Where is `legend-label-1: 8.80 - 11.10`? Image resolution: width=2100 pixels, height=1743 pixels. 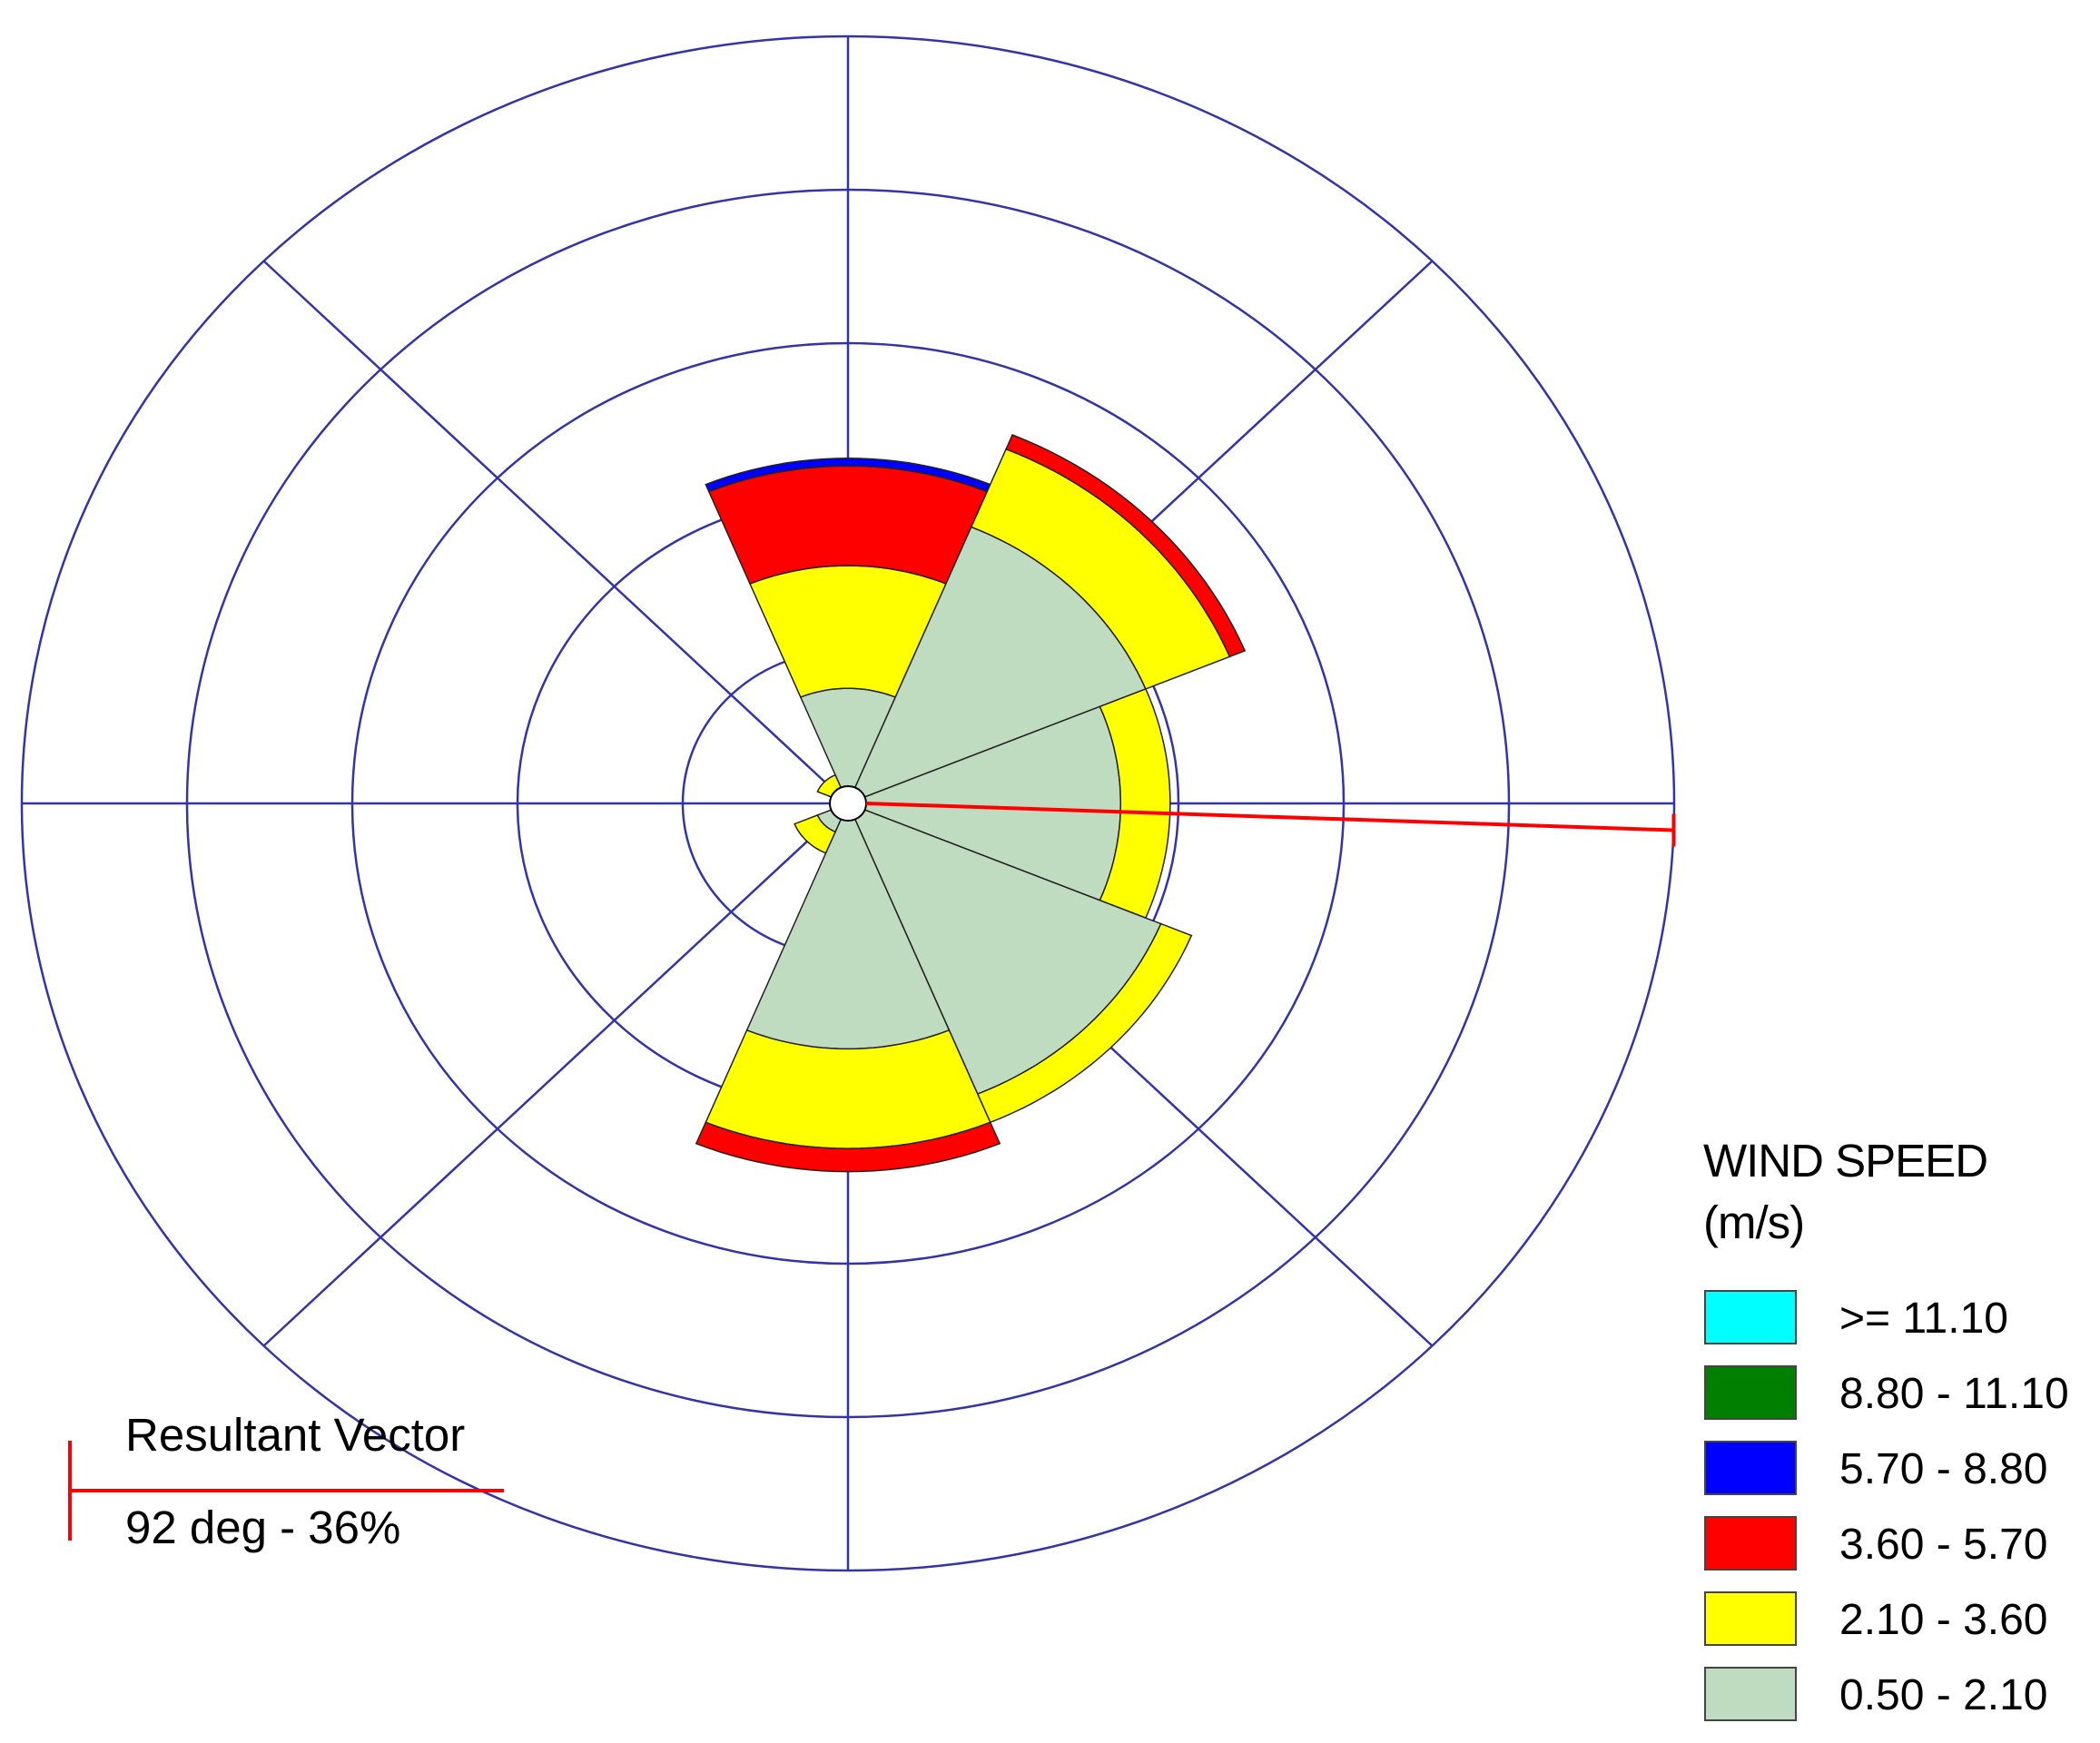
legend-label-1: 8.80 - 11.10 is located at coordinates (1954, 1394).